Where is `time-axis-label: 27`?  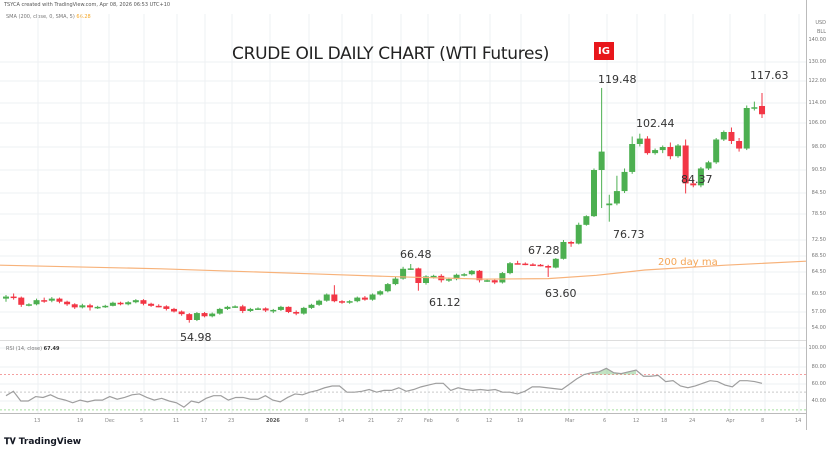 time-axis-label: 27 is located at coordinates (400, 421).